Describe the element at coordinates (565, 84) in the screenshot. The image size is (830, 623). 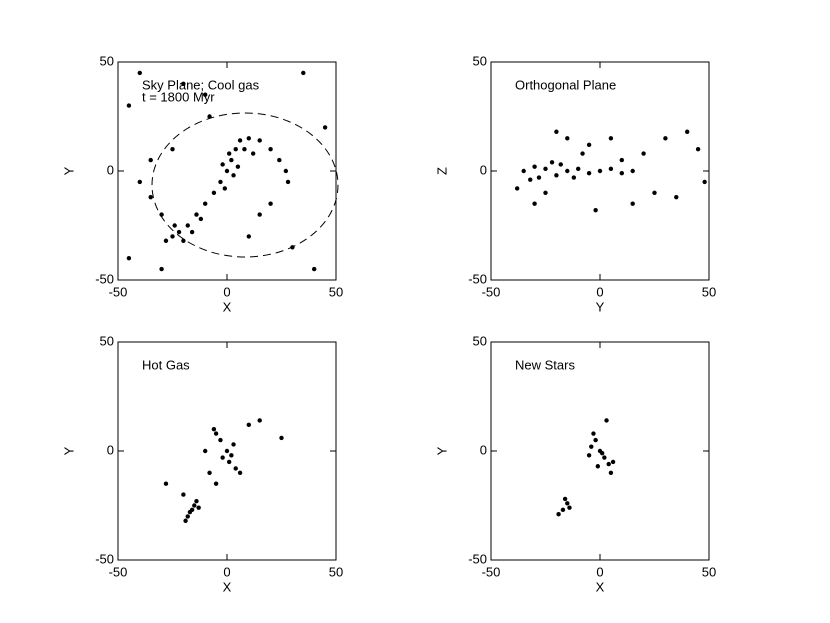
I see `panel-annotation: Orthogonal Plane` at that location.